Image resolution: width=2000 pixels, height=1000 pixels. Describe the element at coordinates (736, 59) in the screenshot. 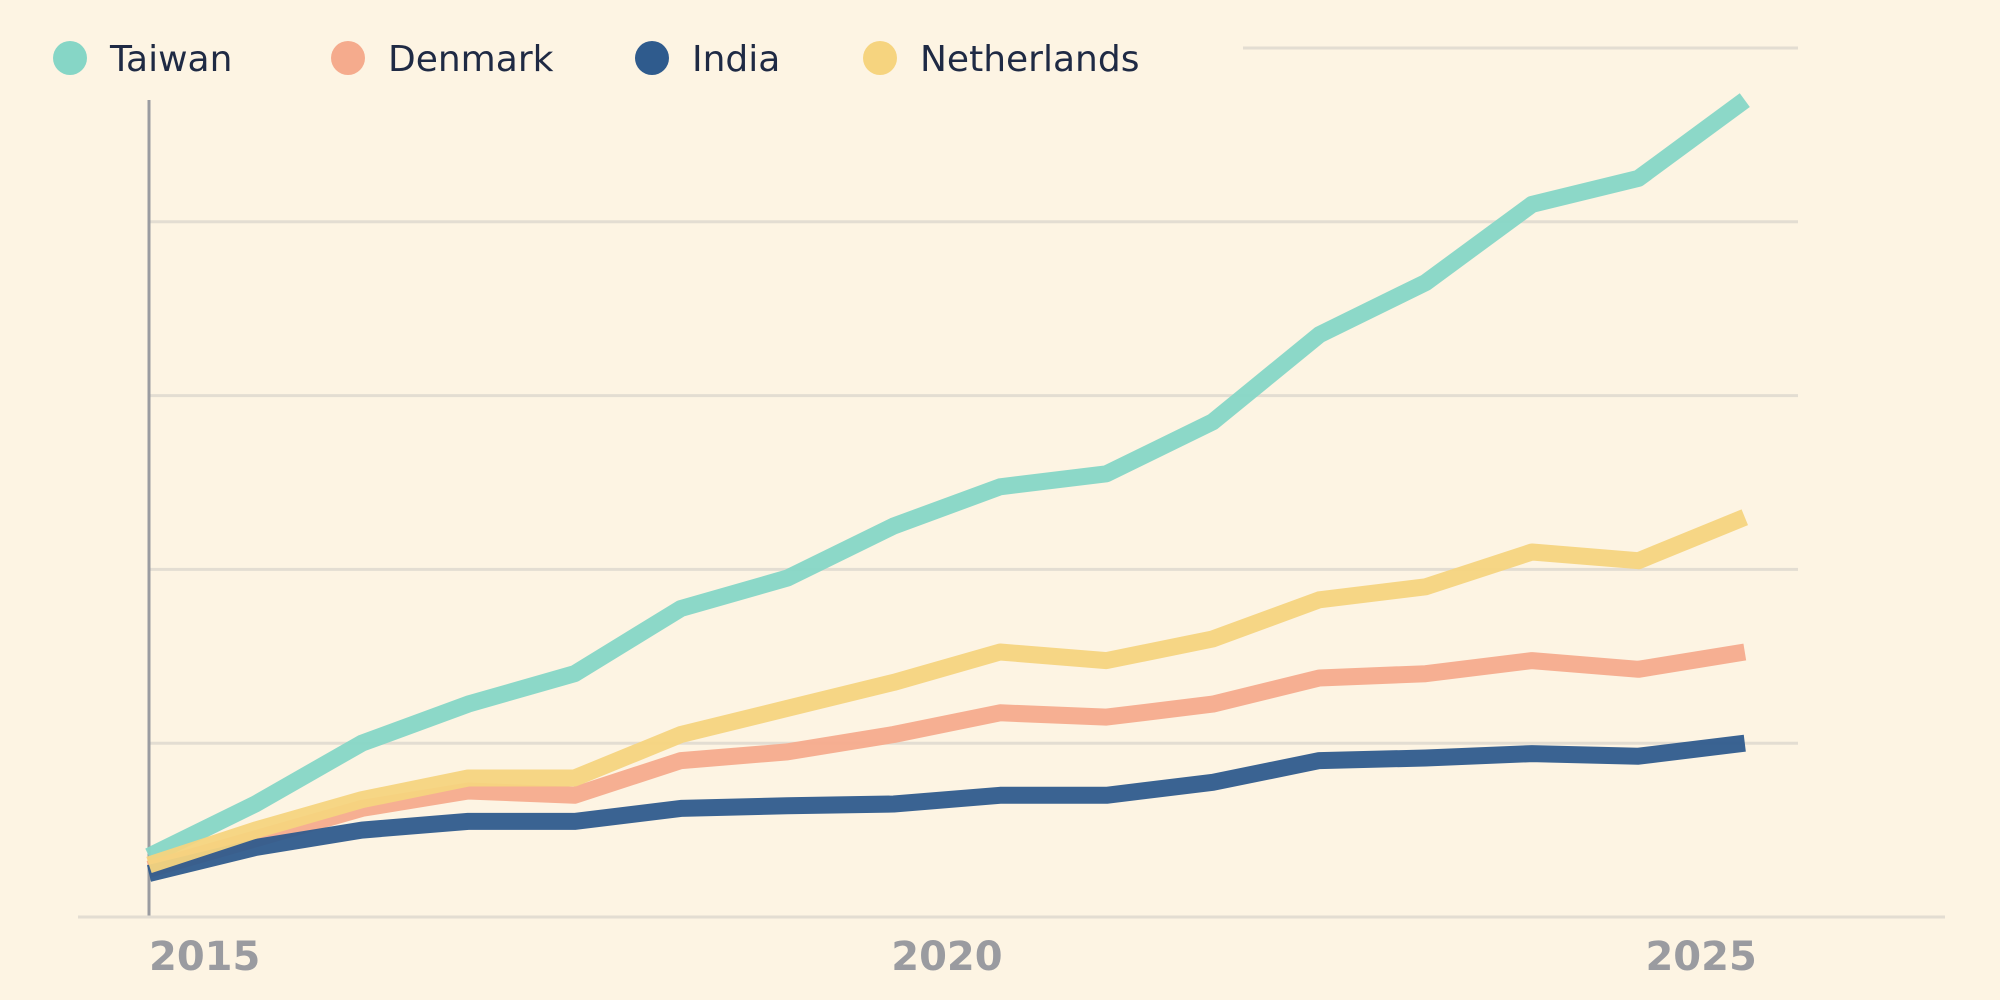

I see `legend-label: India` at that location.